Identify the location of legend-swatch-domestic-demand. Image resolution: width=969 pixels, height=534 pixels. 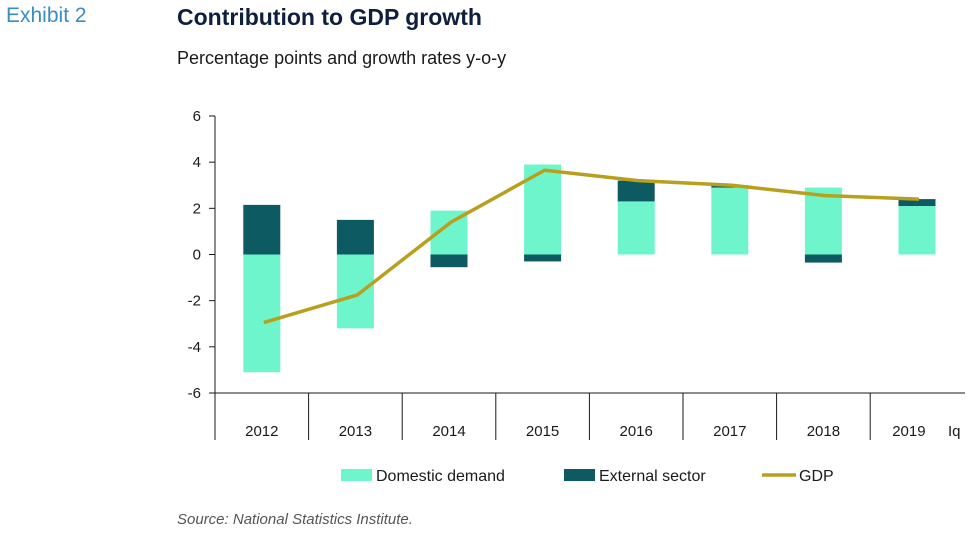
(356, 475).